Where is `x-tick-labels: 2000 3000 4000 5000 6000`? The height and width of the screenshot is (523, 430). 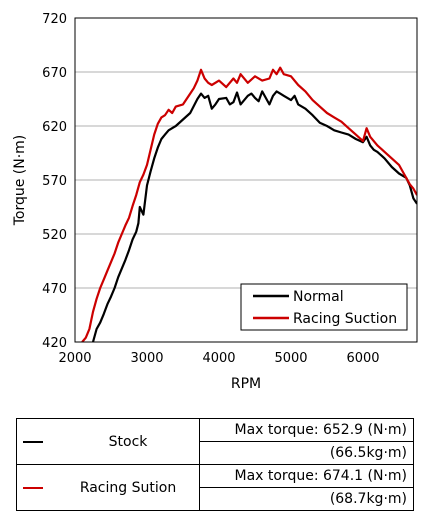
x-tick-labels: 2000 3000 4000 5000 6000 is located at coordinates (218, 358).